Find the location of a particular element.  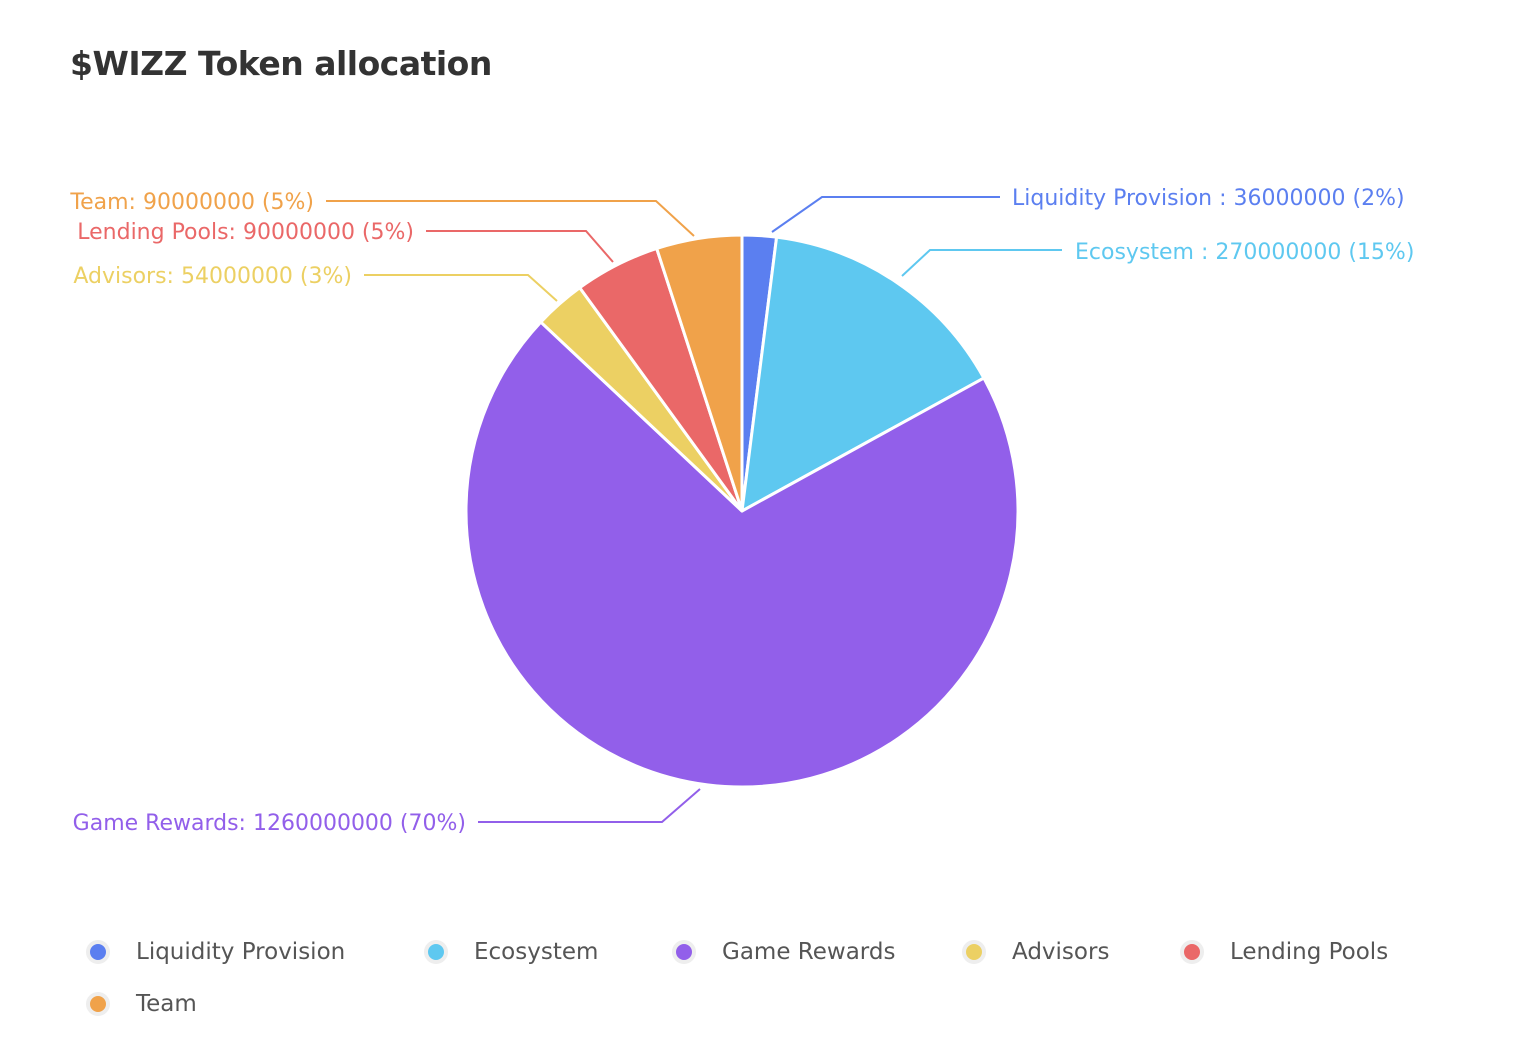

legend-label: Liquidity Provision is located at coordinates (241, 952).